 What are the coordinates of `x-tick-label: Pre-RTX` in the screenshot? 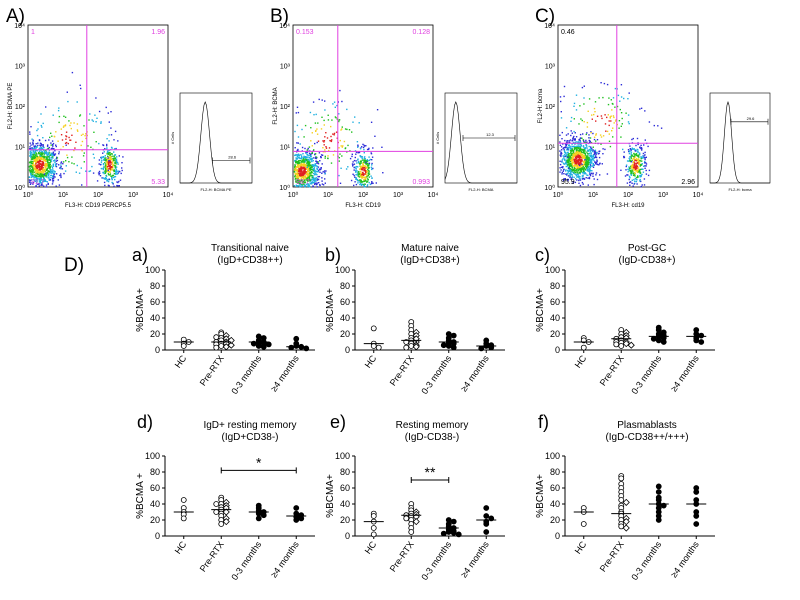 It's located at (402, 370).